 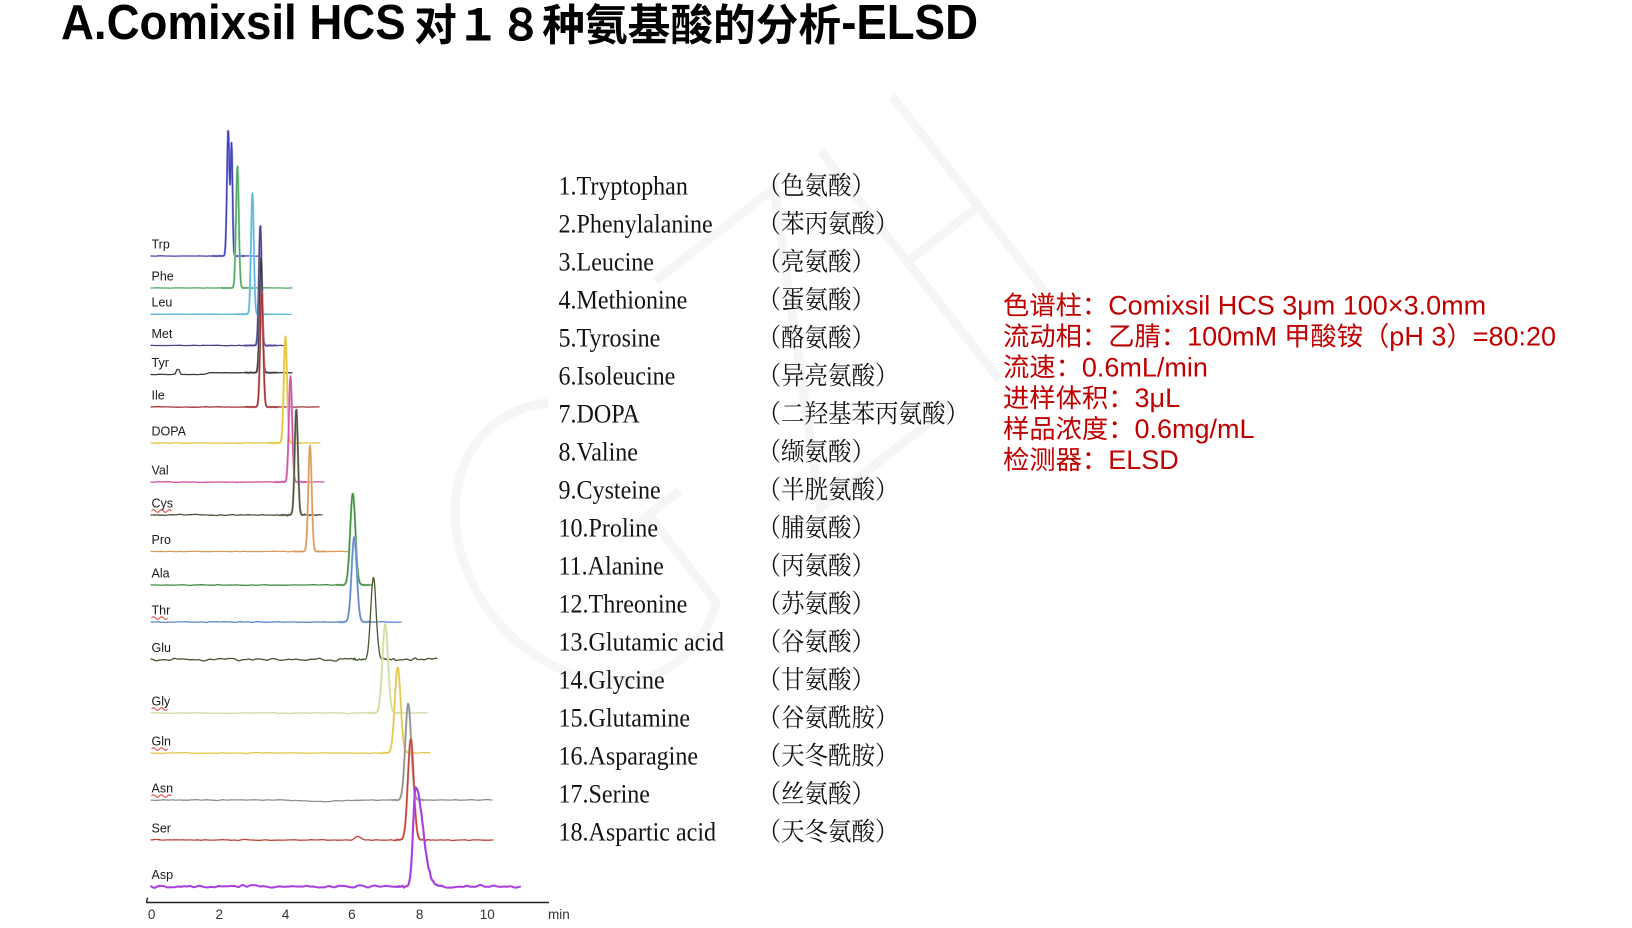 What do you see at coordinates (233, 25) in the screenshot?
I see `svg-text: A.Comixsil HCS` at bounding box center [233, 25].